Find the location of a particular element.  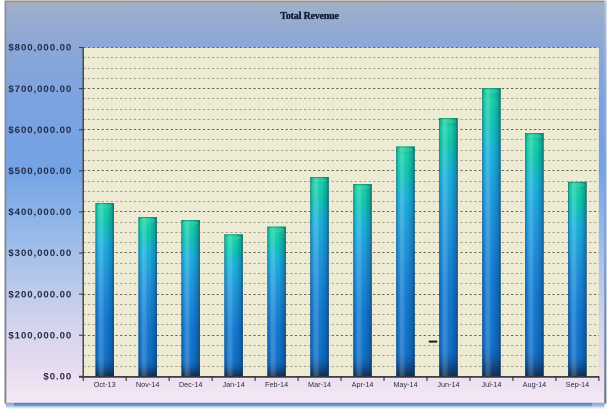

svg-text: Total Revenue is located at coordinates (309, 16).